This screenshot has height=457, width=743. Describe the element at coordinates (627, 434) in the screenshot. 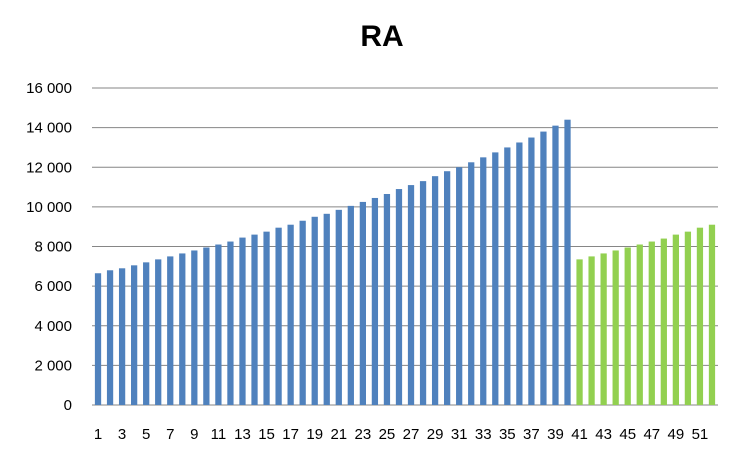

I see `x-tick-label: 45` at that location.